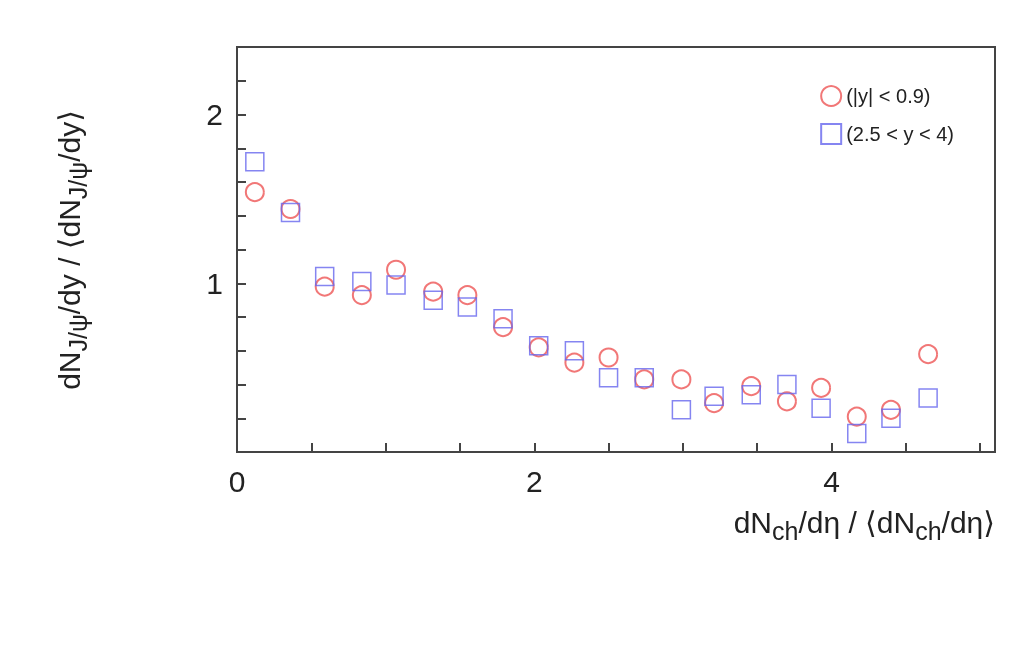 The image size is (1009, 660). I want to click on legend-label: (2.5 < y < 4), so click(900, 134).